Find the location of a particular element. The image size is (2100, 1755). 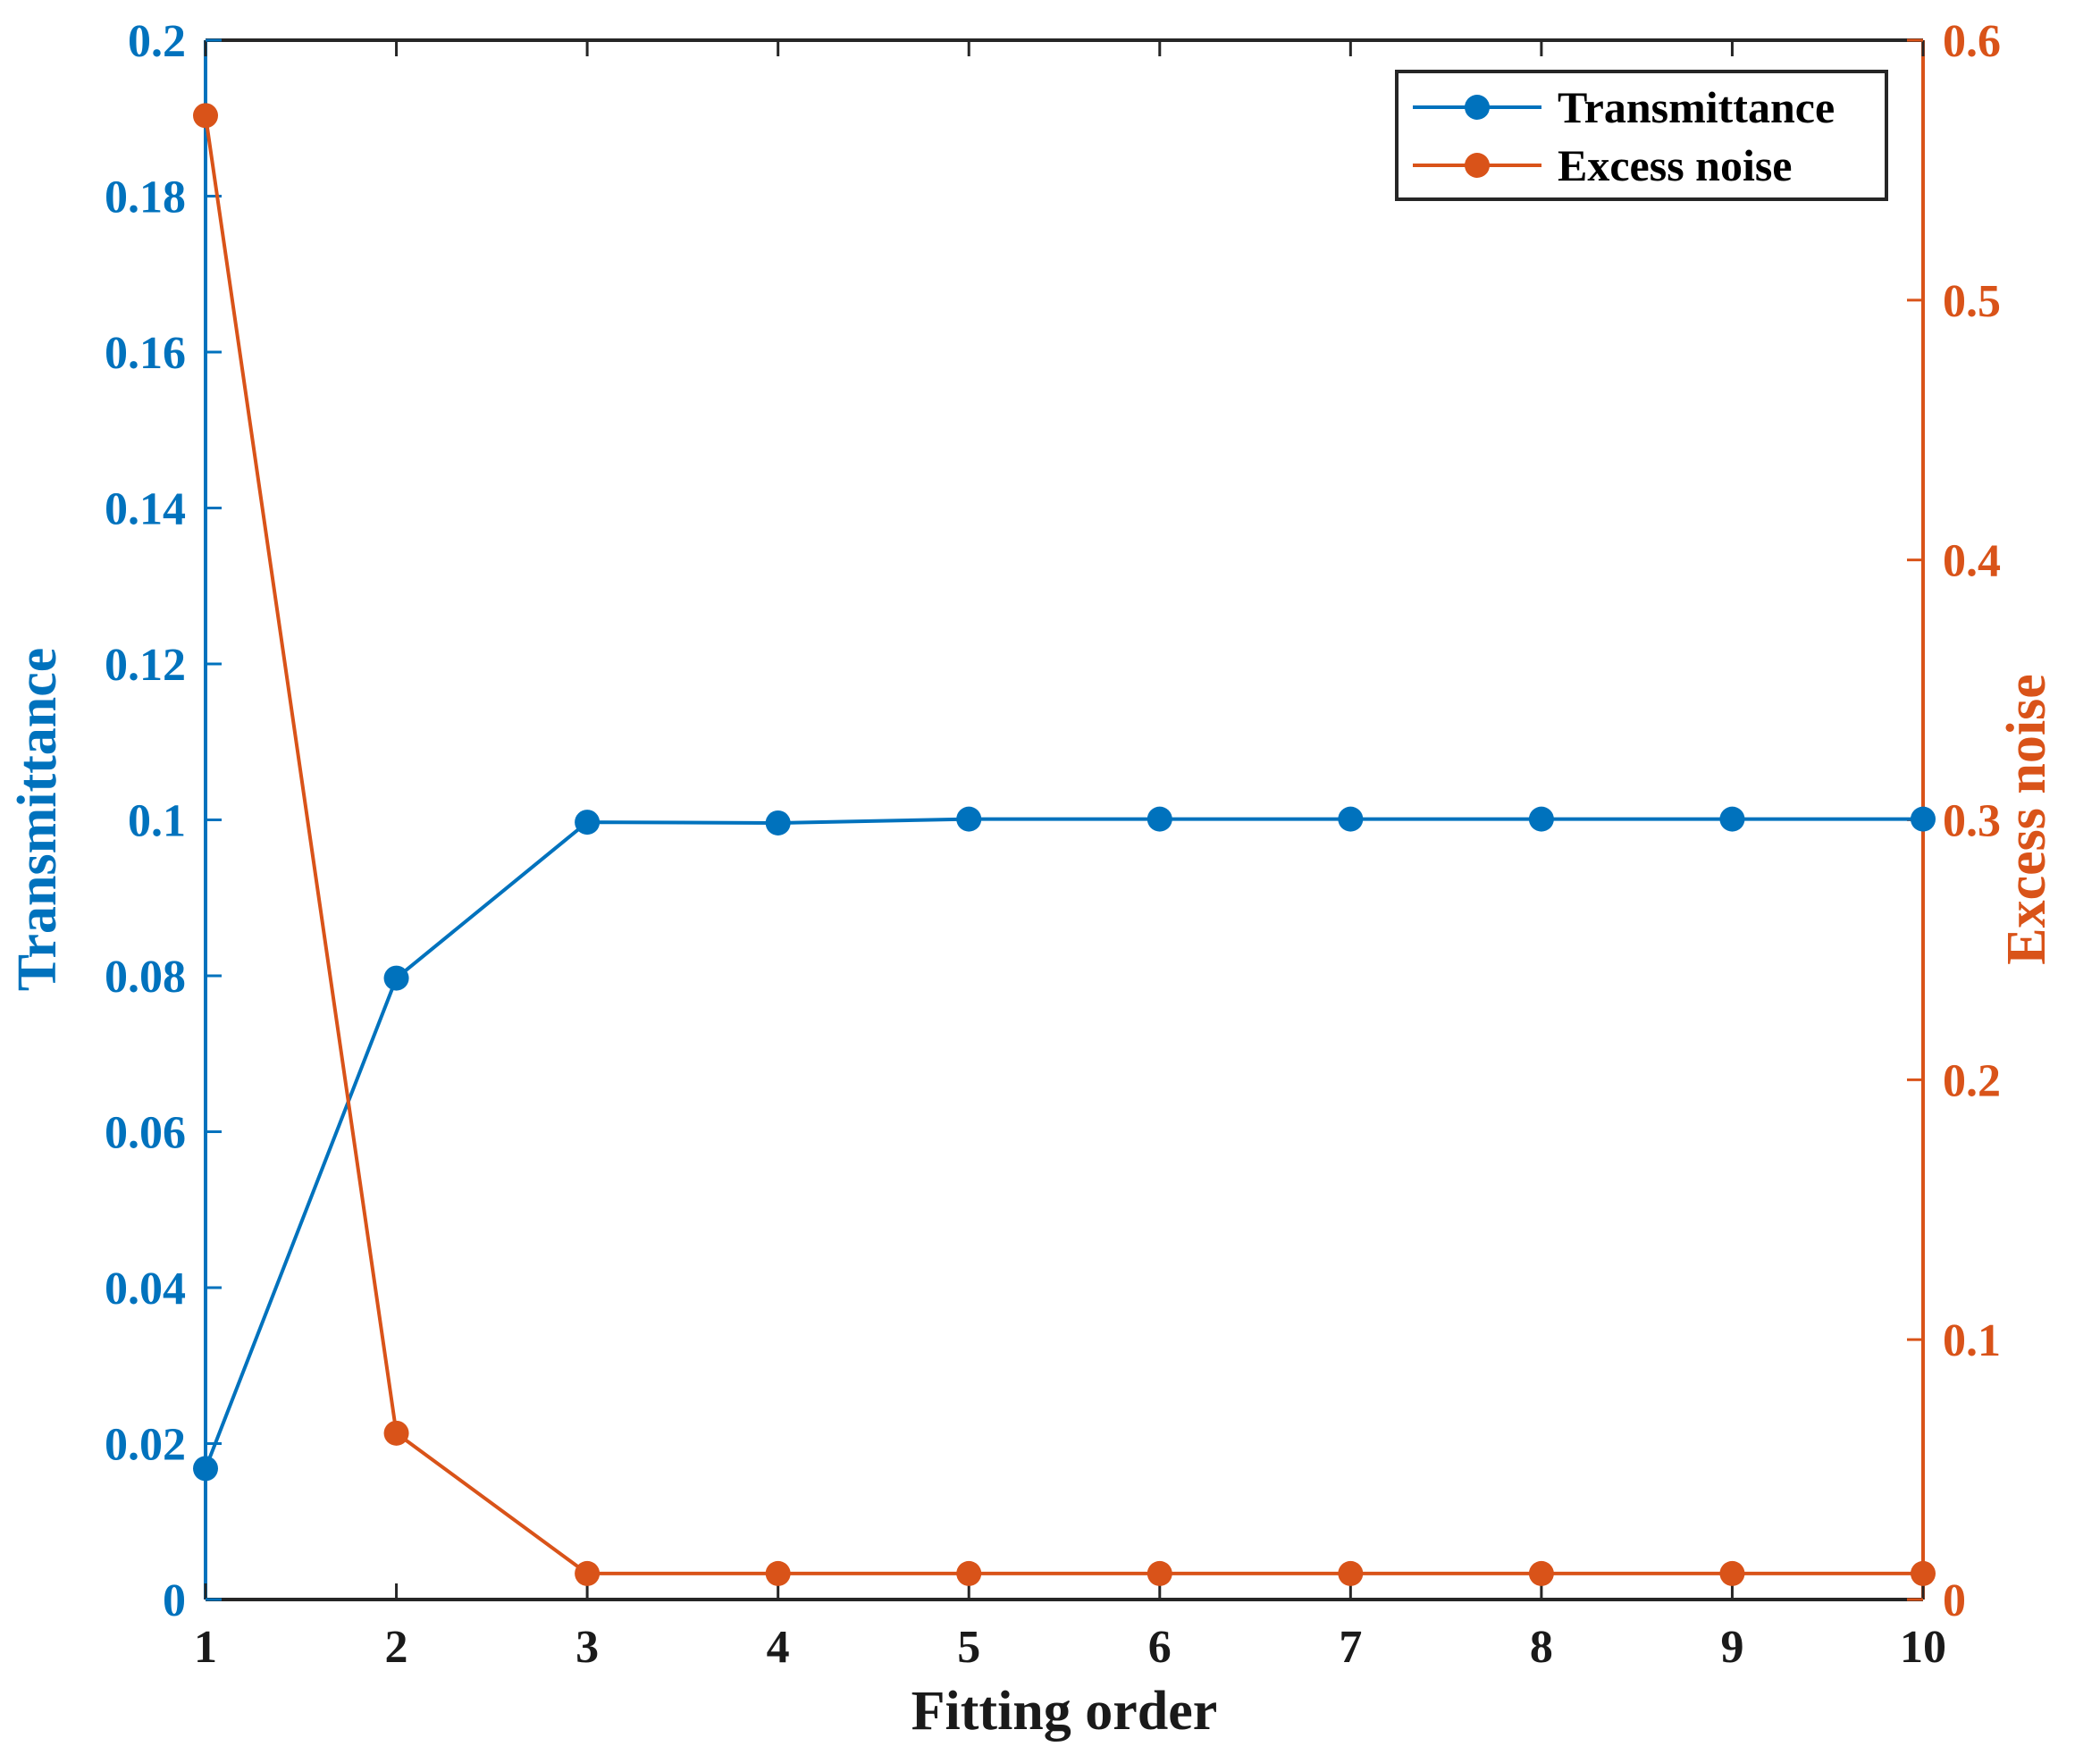

y-left-tick-label: 0.18 is located at coordinates (145, 198).